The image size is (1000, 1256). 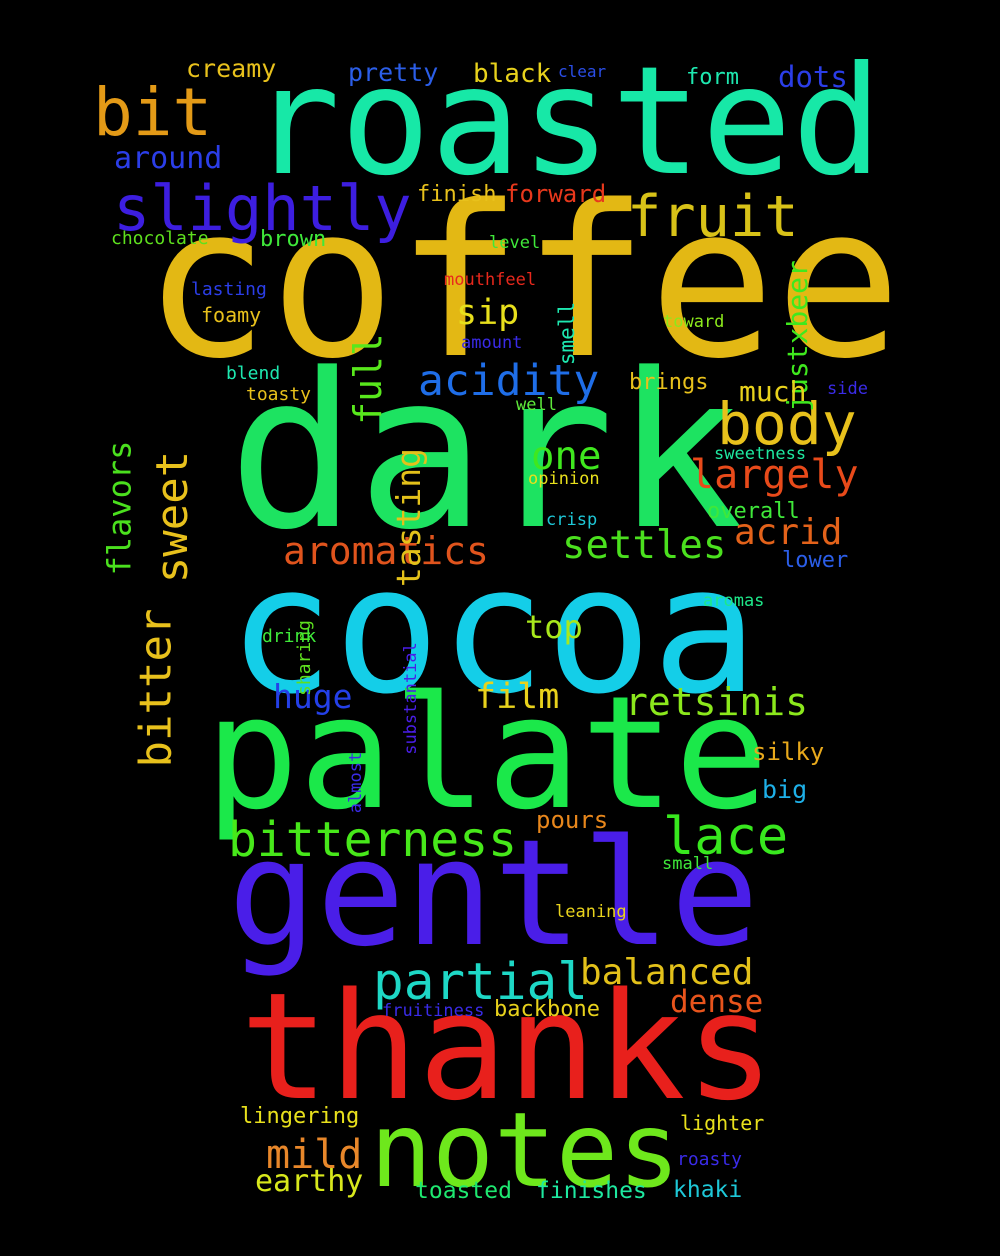 What do you see at coordinates (480, 982) in the screenshot?
I see `word-partial: partial` at bounding box center [480, 982].